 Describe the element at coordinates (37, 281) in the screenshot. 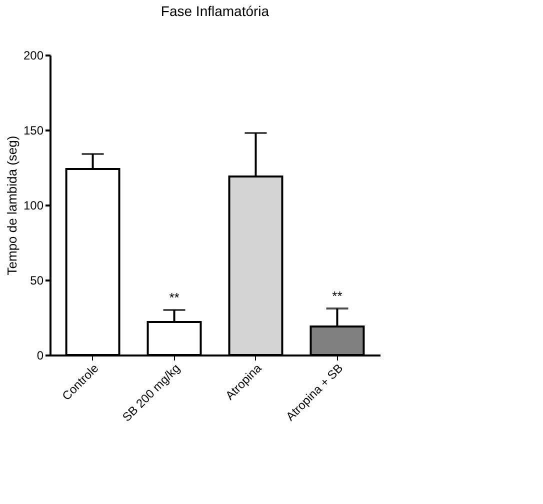

I see `y-tick-label: 50` at that location.